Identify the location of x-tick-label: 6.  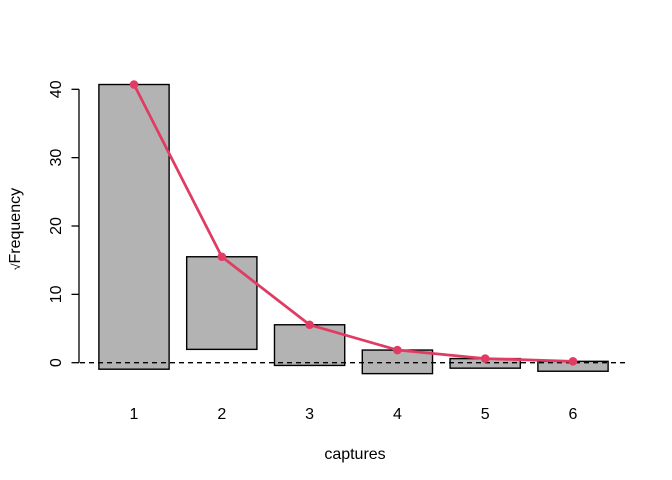
(573, 414).